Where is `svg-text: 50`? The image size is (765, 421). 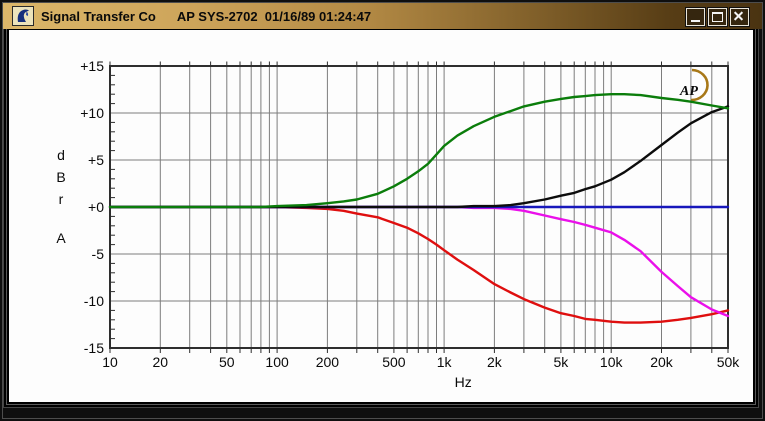 svg-text: 50 is located at coordinates (227, 362).